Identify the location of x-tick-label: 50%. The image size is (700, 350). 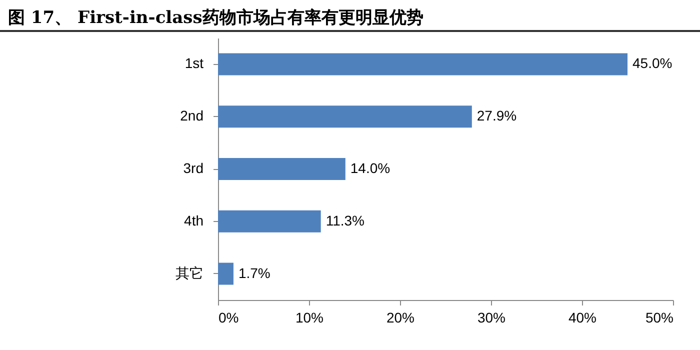
(659, 318).